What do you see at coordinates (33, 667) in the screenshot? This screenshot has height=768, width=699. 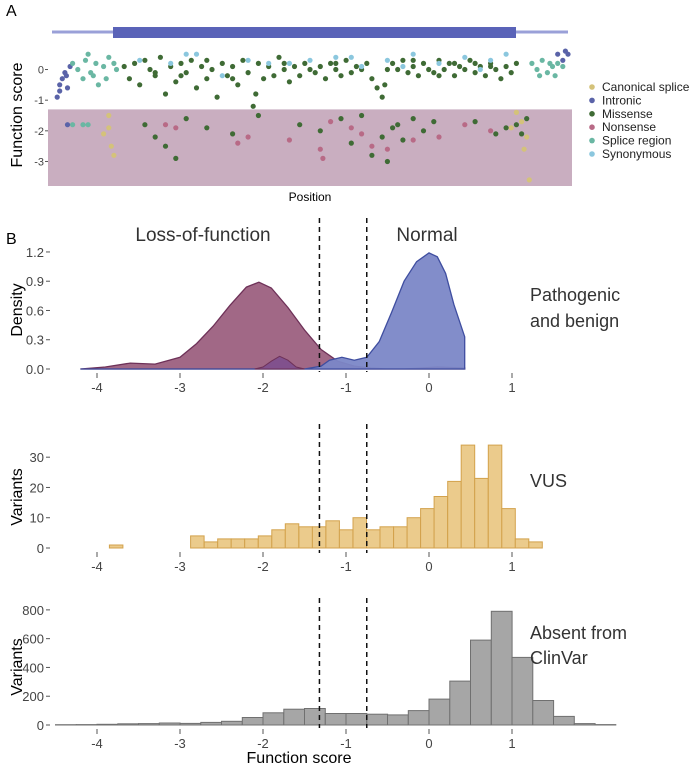 I see `panel-b3-ytick-label: 400` at bounding box center [33, 667].